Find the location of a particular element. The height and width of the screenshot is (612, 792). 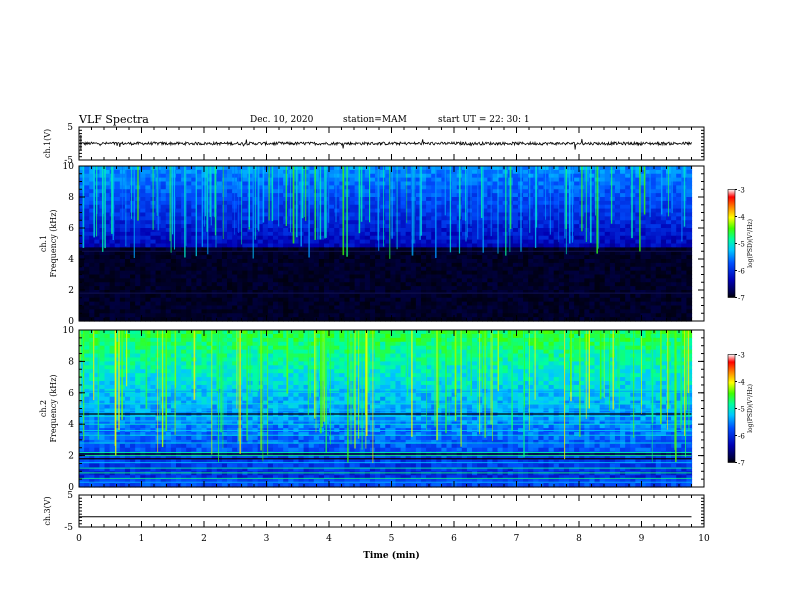

x-axis-label: Time (min) is located at coordinates (391, 555).